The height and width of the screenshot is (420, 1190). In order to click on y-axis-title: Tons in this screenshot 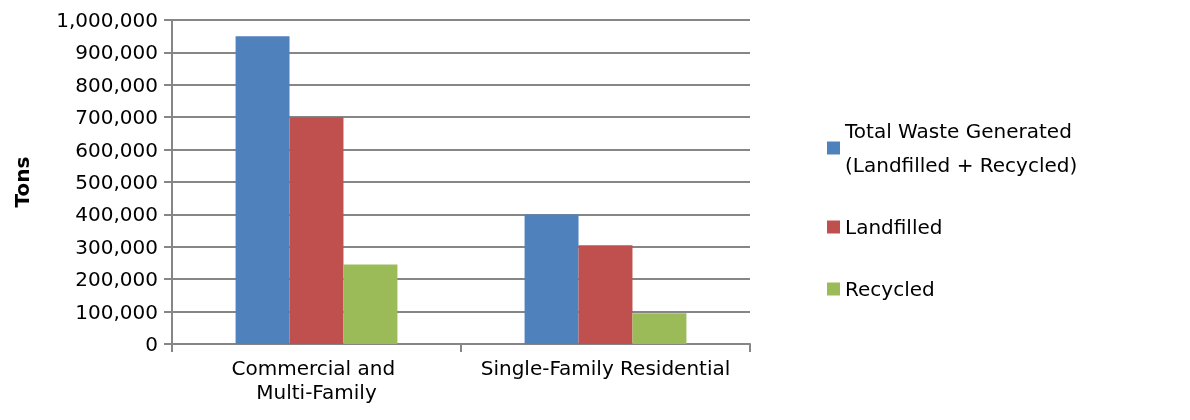, I will do `click(22, 182)`.